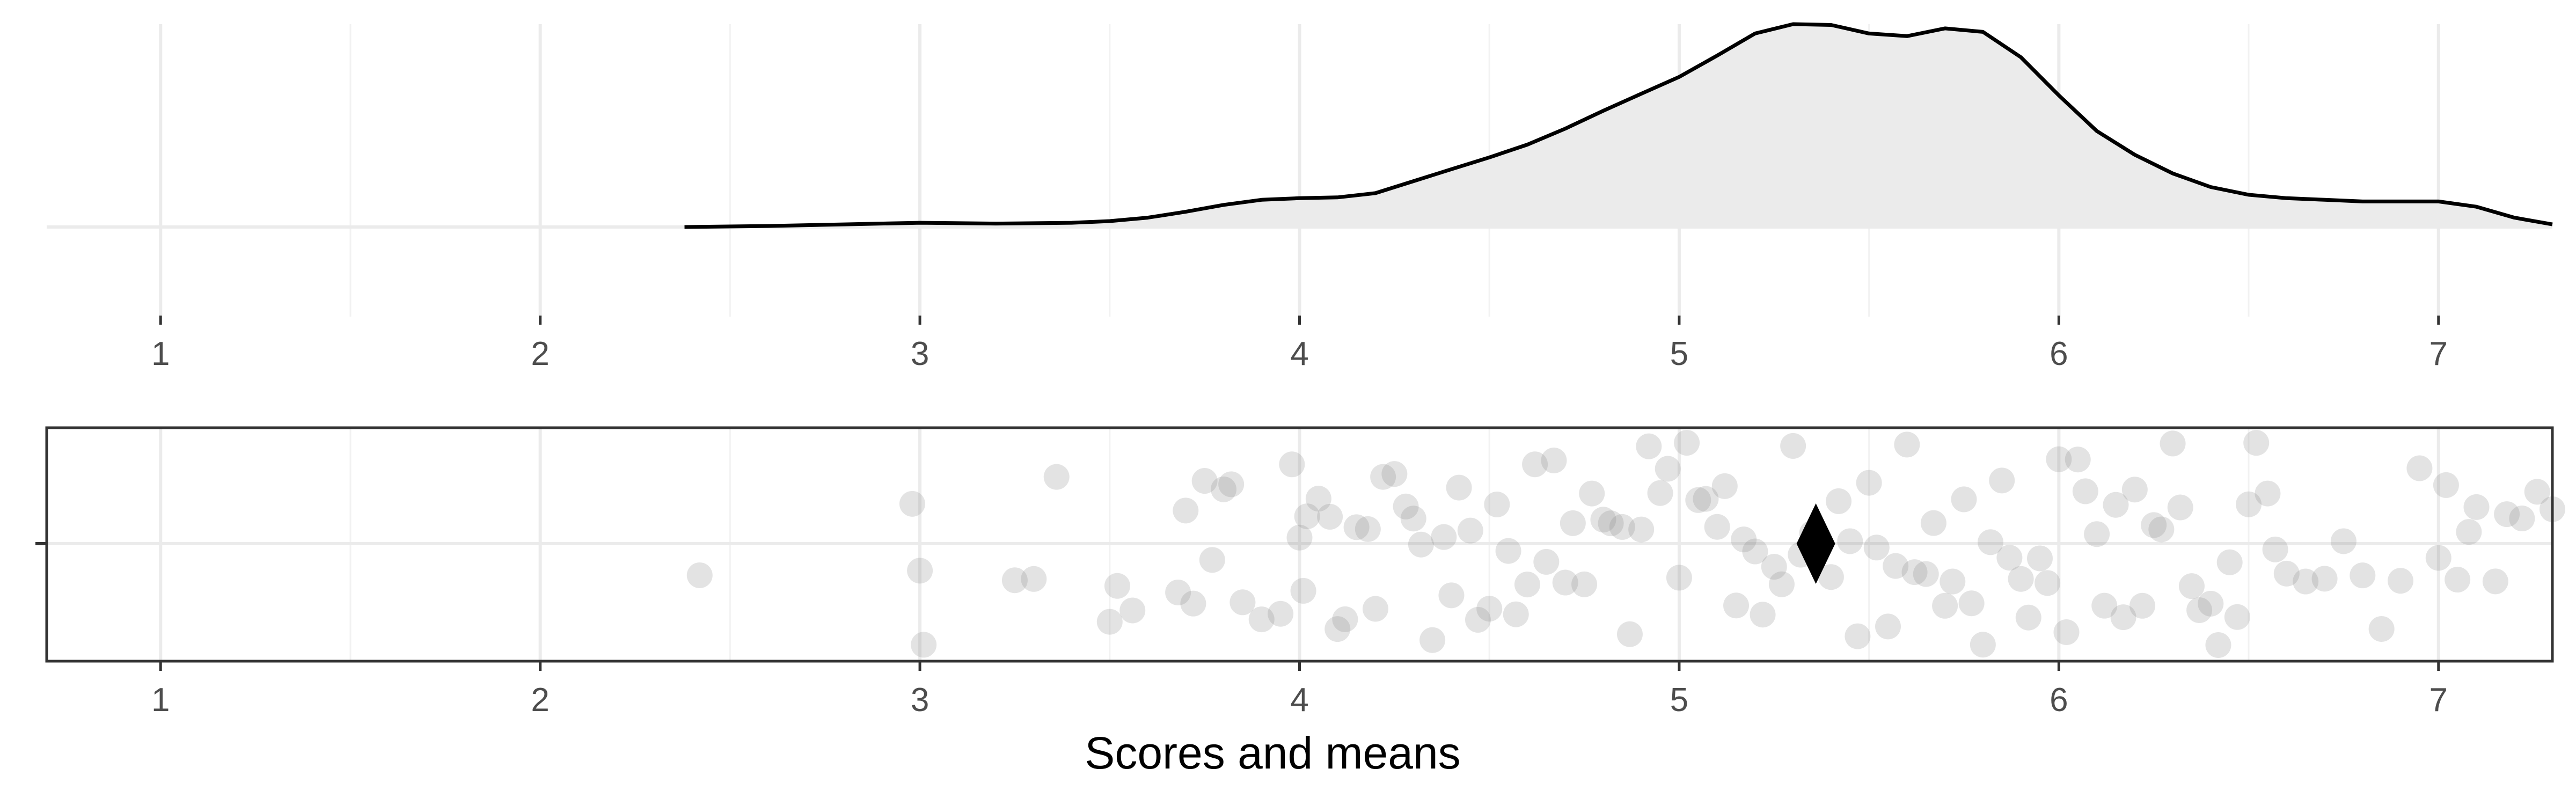 This screenshot has height=805, width=2576. Describe the element at coordinates (160, 700) in the screenshot. I see `x-tick-label: 1` at that location.